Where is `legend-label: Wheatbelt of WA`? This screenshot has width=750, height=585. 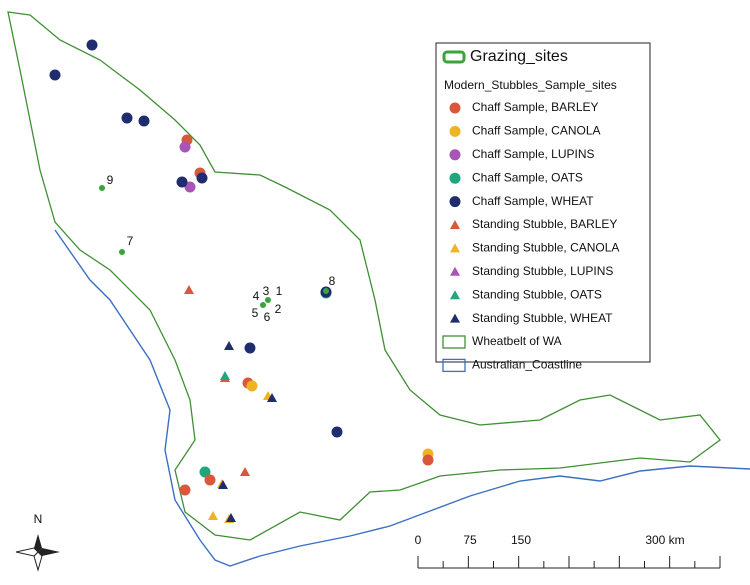
legend-label: Wheatbelt of WA is located at coordinates (517, 341).